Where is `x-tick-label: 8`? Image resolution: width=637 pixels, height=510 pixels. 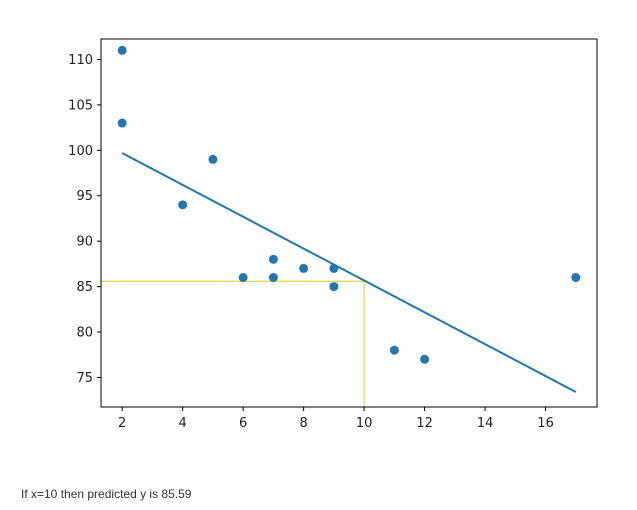
x-tick-label: 8 is located at coordinates (303, 423).